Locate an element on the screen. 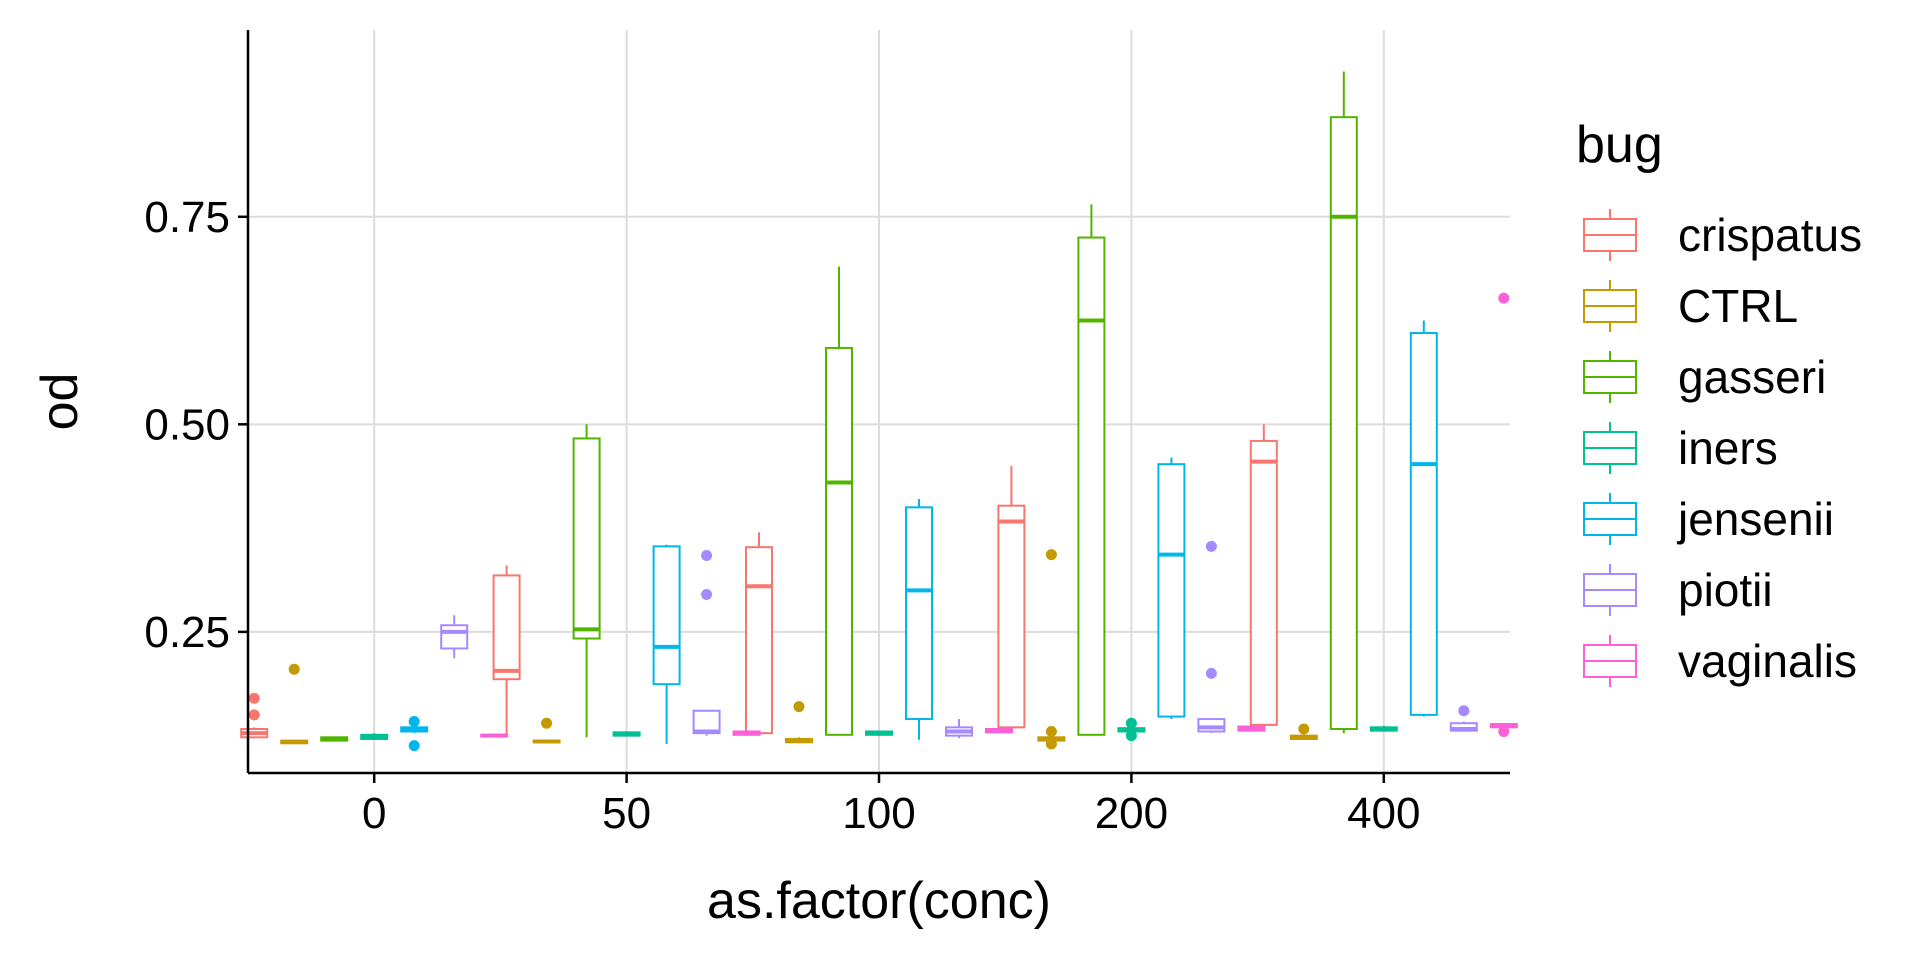  x-tick-label: 200 is located at coordinates (1131, 813).